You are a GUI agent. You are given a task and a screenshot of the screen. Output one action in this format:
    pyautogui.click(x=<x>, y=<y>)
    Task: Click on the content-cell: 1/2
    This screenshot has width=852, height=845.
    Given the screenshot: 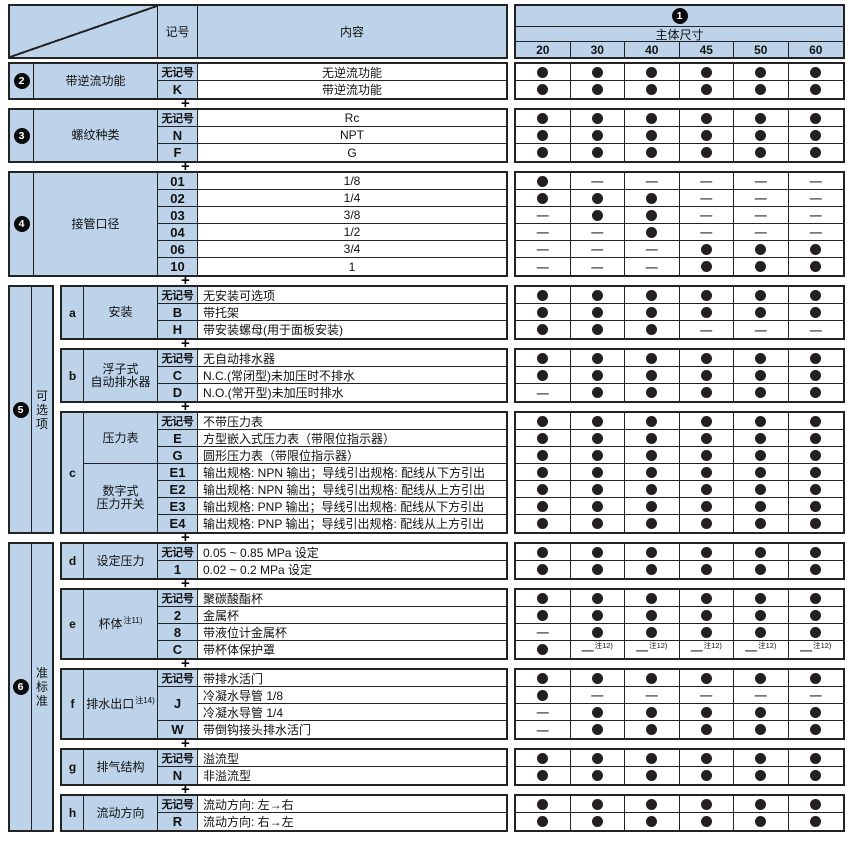 What is the action you would take?
    pyautogui.click(x=352, y=232)
    